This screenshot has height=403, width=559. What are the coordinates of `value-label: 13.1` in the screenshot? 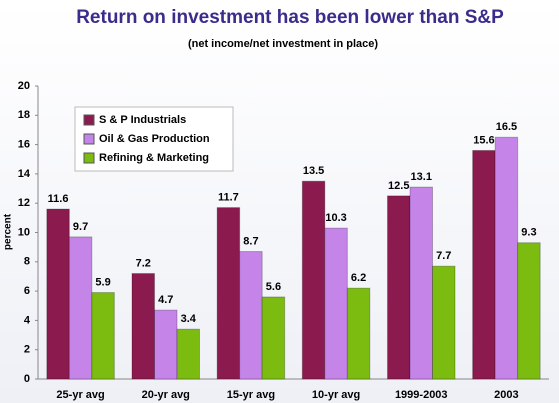 It's located at (421, 177).